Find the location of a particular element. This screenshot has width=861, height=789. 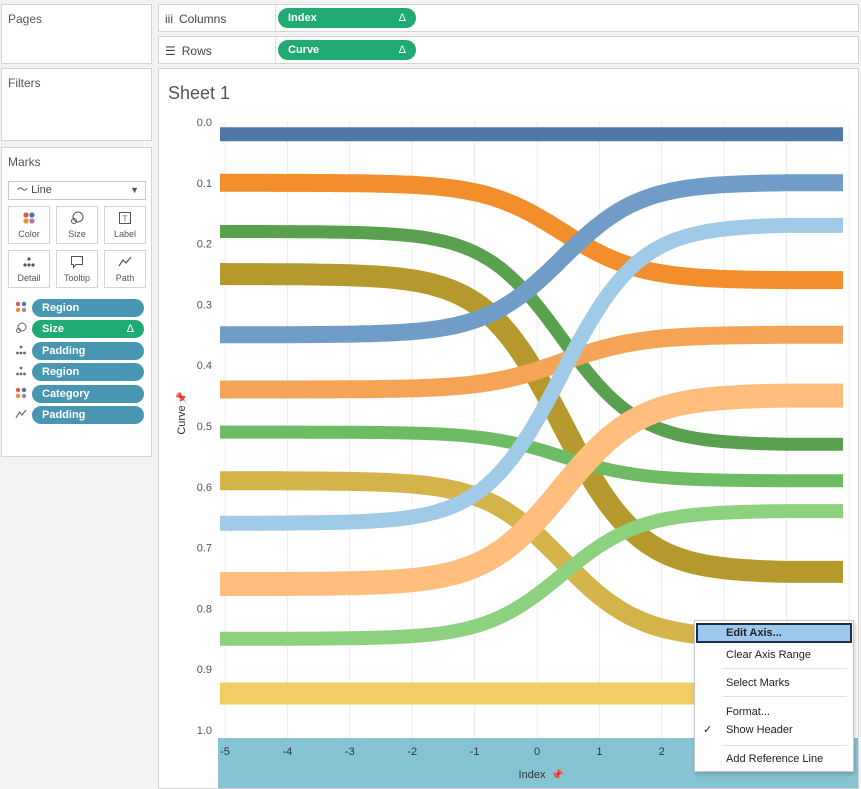

label-button: T Label is located at coordinates (125, 225).